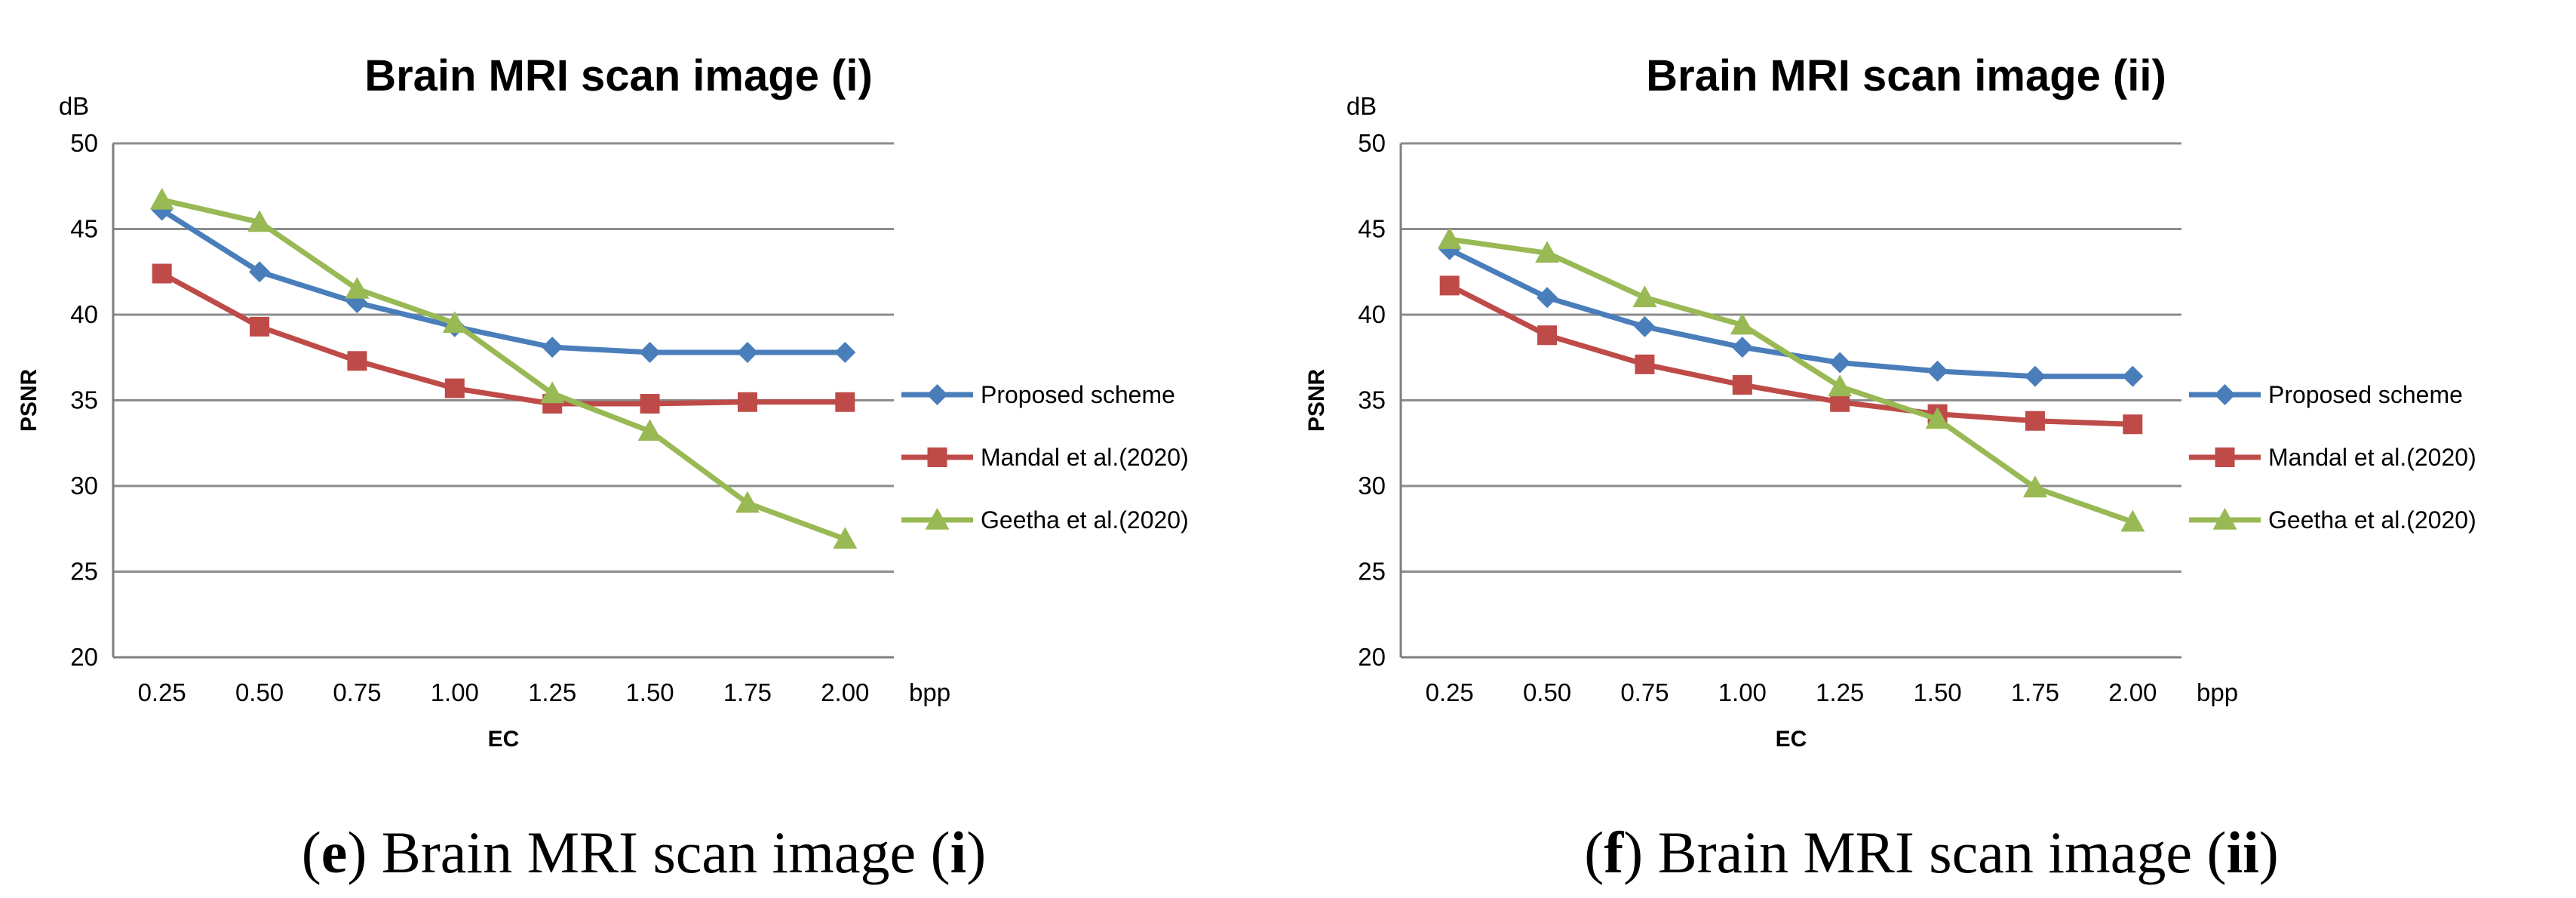 The image size is (2576, 898). Describe the element at coordinates (84, 143) in the screenshot. I see `y-tick-label: 50` at that location.